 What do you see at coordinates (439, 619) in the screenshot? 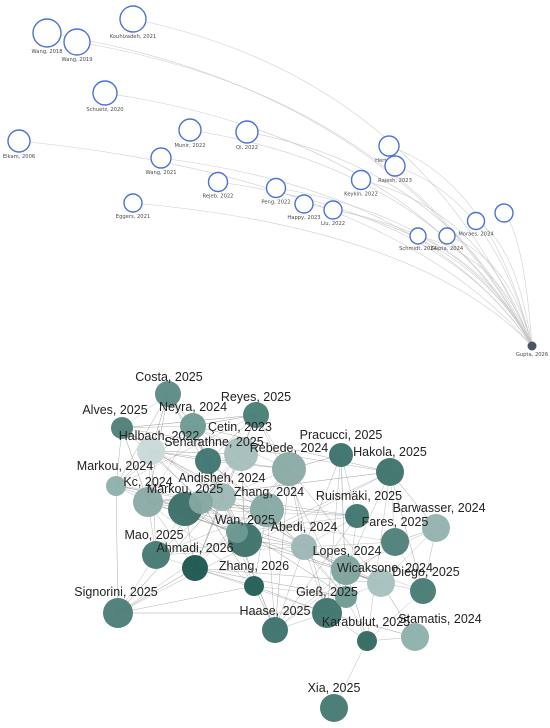
I see `citation-node-label: Stamatis, 2024` at bounding box center [439, 619].